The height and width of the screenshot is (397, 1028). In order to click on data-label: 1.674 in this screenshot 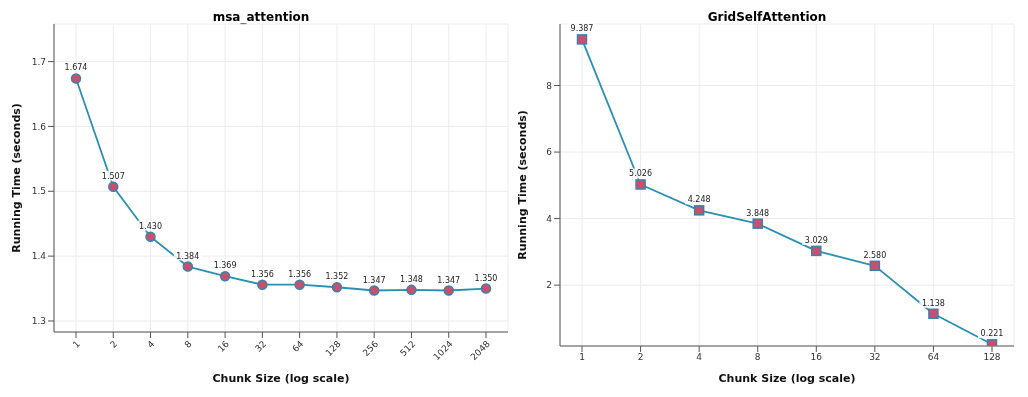, I will do `click(76, 68)`.